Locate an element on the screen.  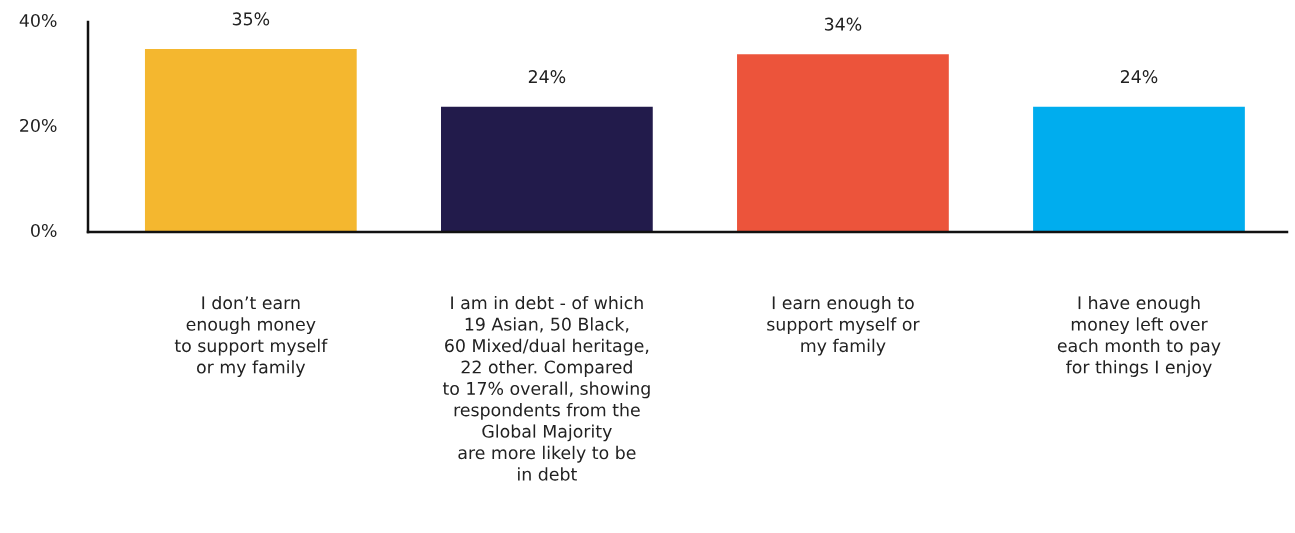
data-label: 35% is located at coordinates (251, 19).